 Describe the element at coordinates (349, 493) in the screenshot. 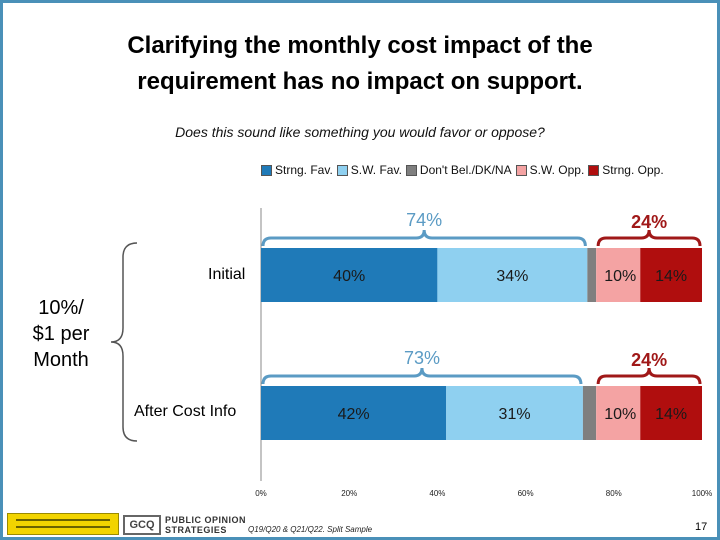

I see `x-tick-label: 20%` at that location.